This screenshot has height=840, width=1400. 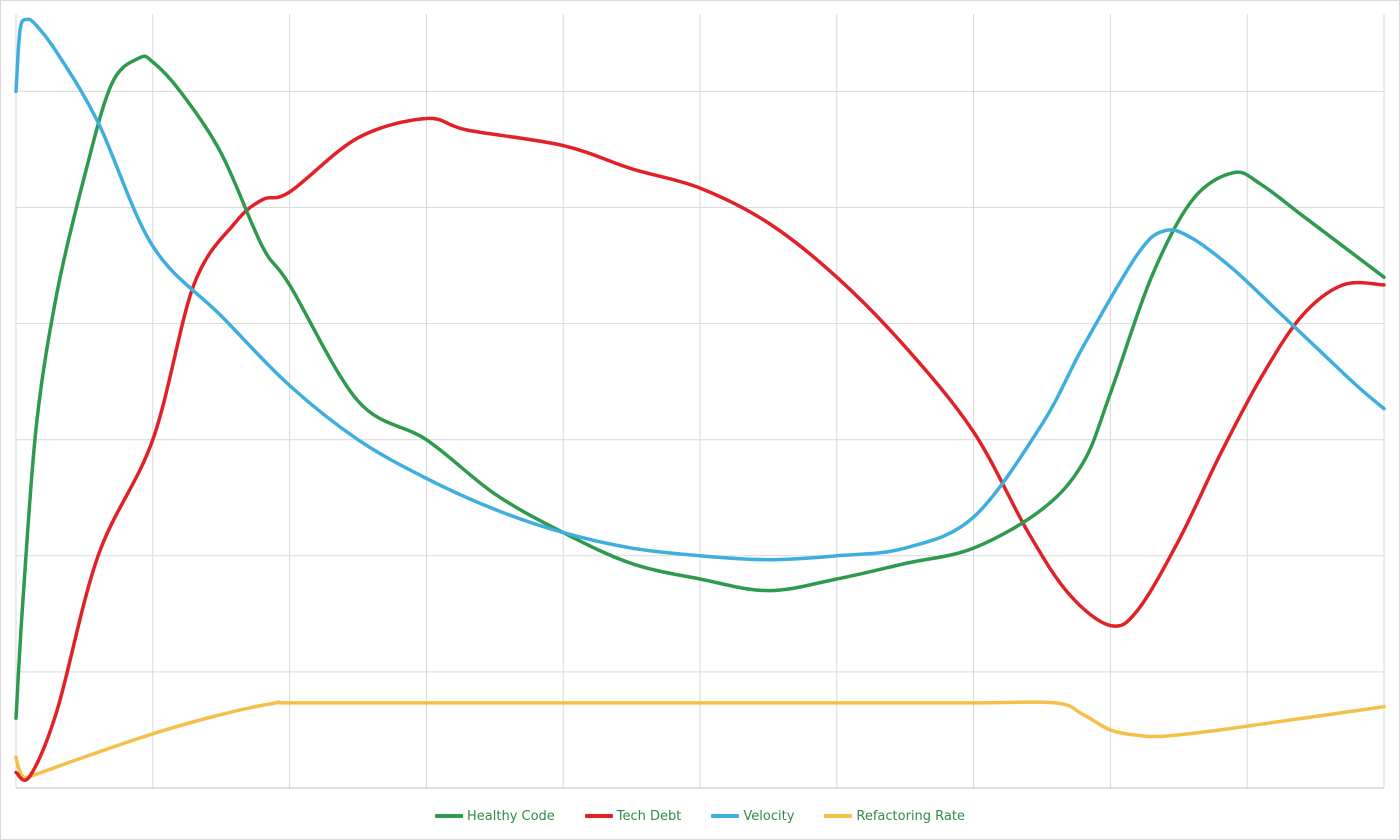 What do you see at coordinates (511, 816) in the screenshot?
I see `legend-label-healthy-code: Healthy Code` at bounding box center [511, 816].